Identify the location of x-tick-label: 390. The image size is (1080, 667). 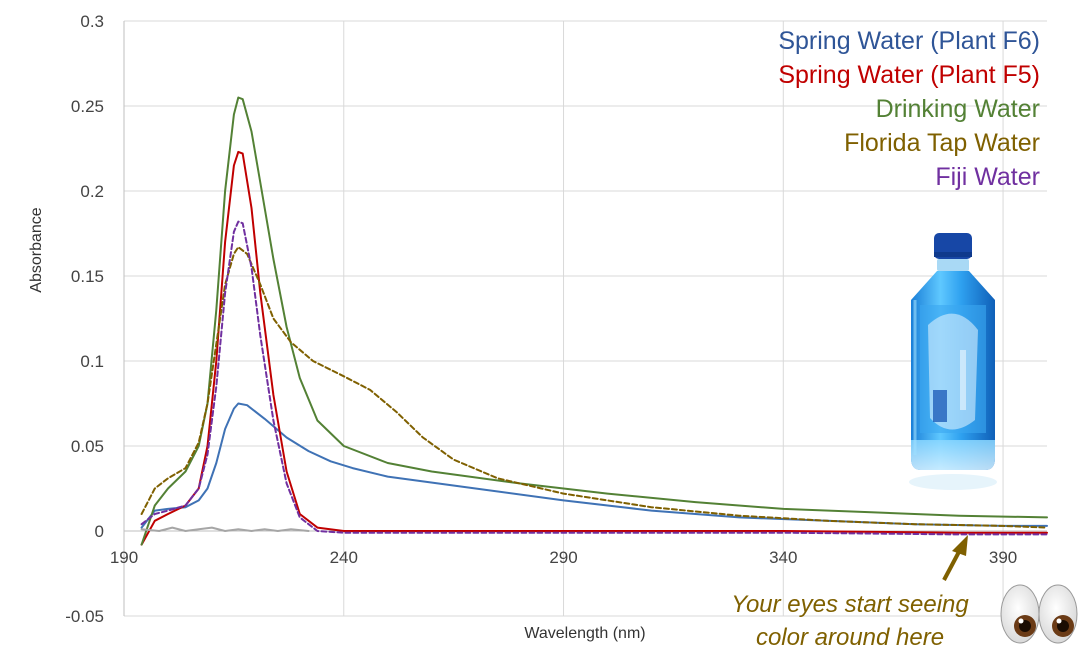
(1003, 557).